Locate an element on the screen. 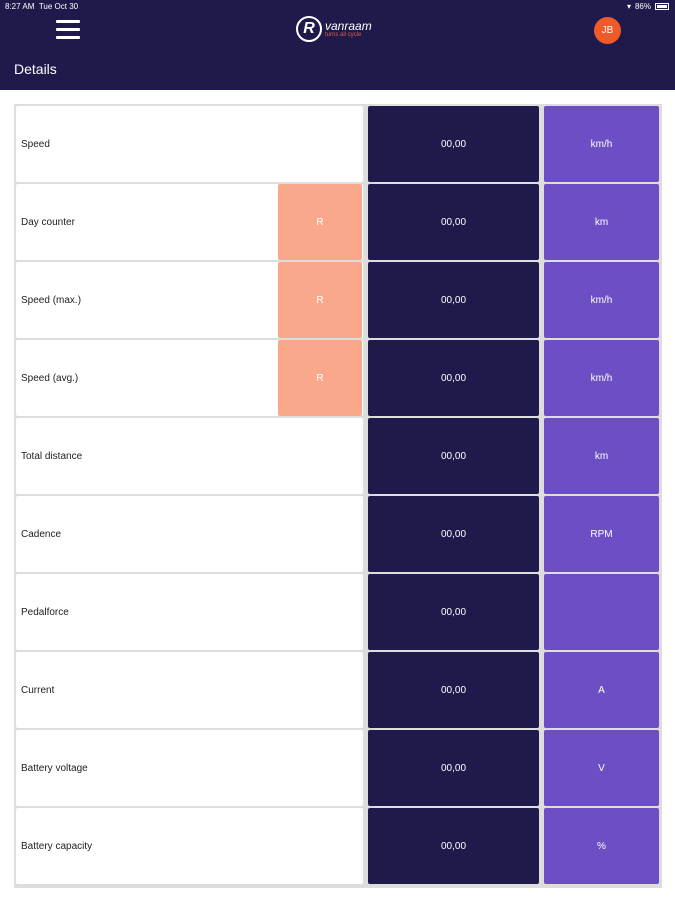 Image resolution: width=675 pixels, height=900 pixels. row-unit: A is located at coordinates (601, 690).